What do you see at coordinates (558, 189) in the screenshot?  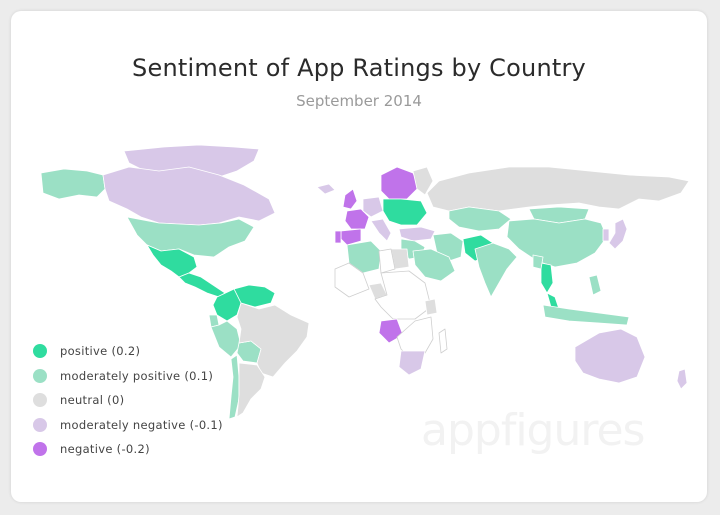 I see `region-russia` at bounding box center [558, 189].